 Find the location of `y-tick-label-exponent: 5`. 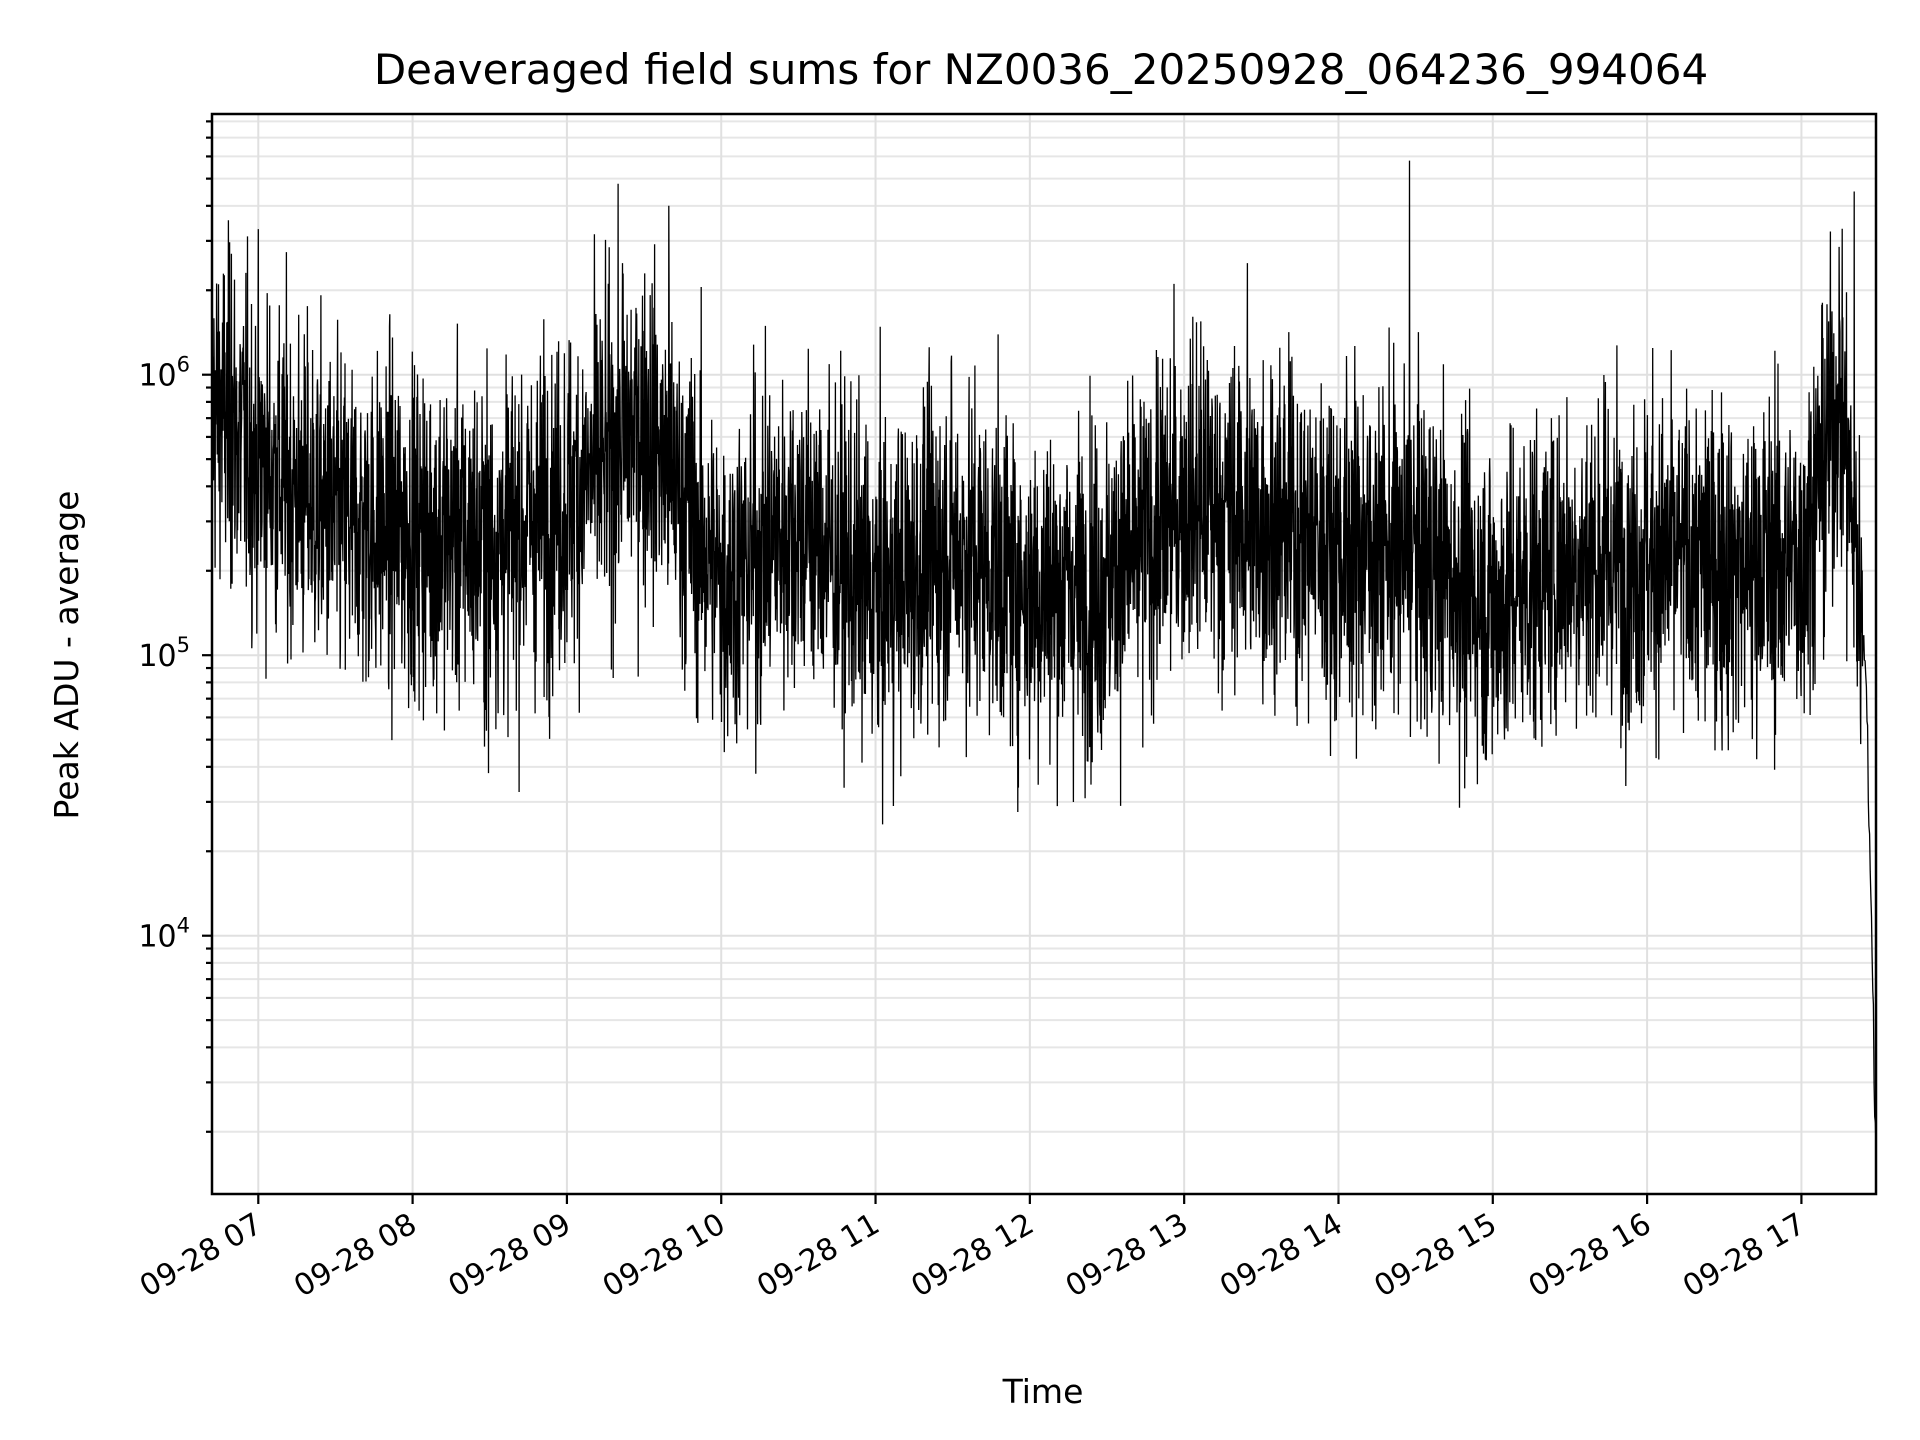

y-tick-label-exponent: 5 is located at coordinates (183, 645).